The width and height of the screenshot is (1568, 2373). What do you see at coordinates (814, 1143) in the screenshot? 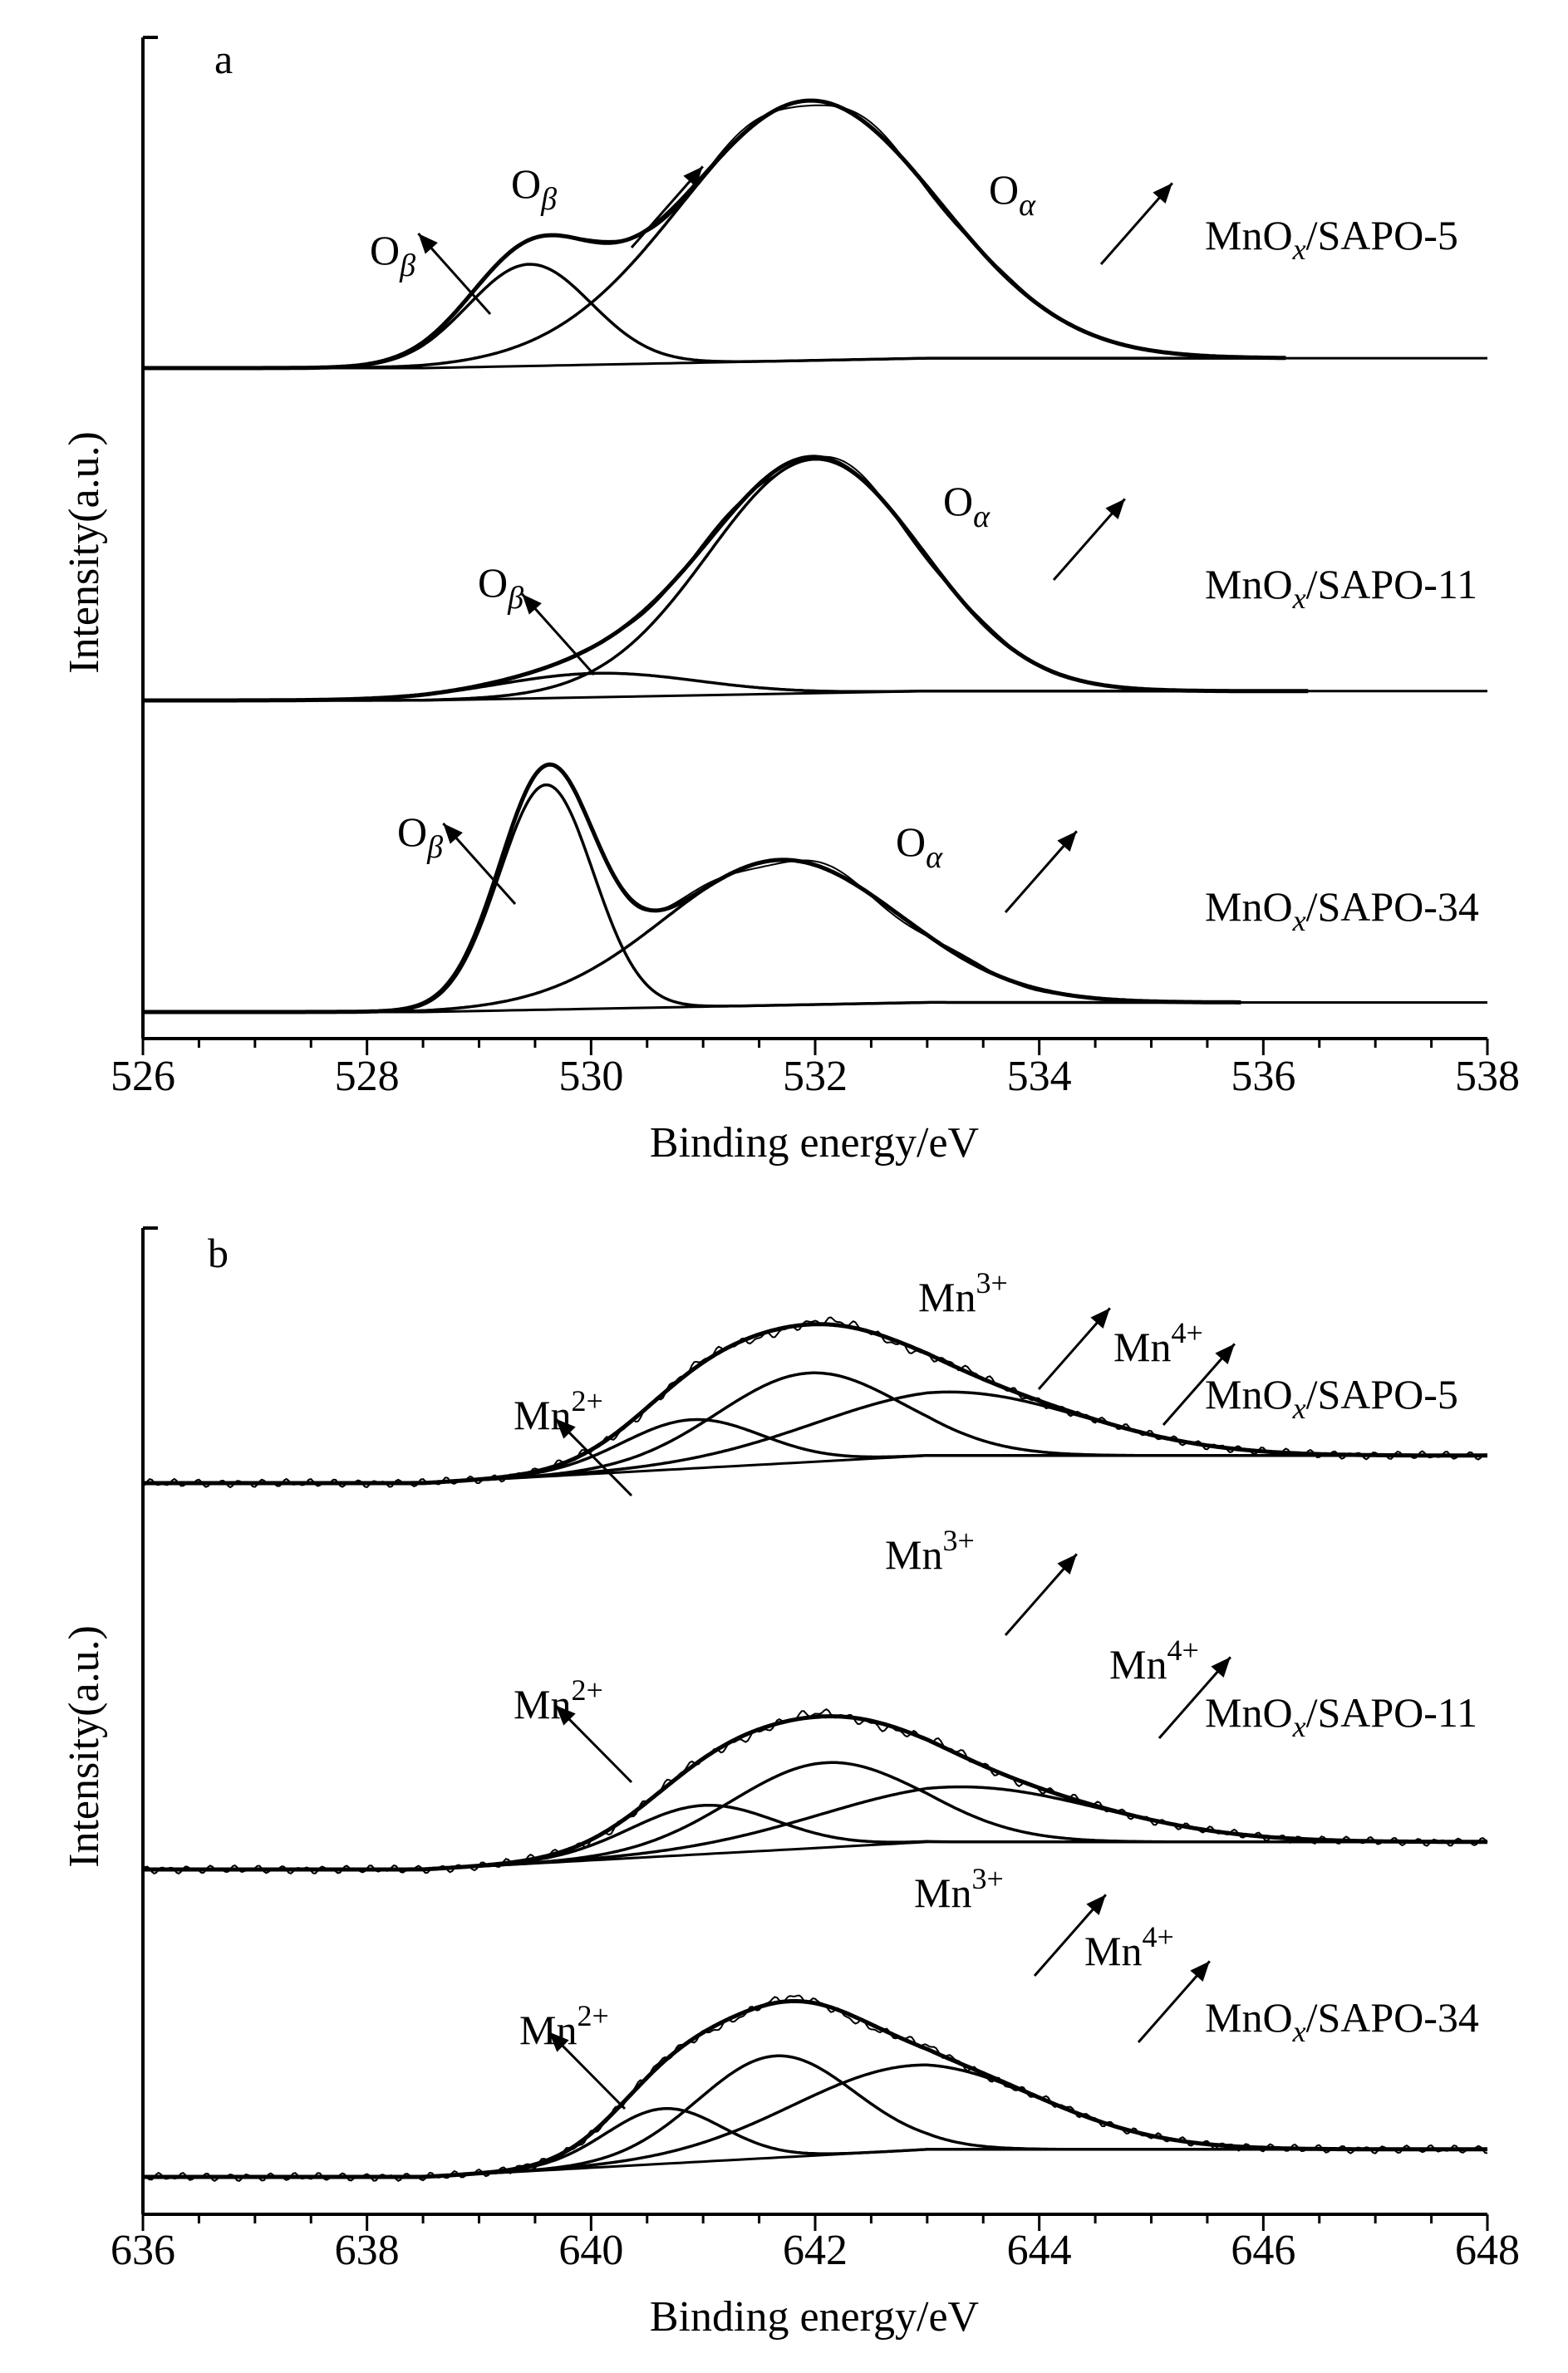
I see `panel-a-x-axis-title: Binding energy/eV` at bounding box center [814, 1143].